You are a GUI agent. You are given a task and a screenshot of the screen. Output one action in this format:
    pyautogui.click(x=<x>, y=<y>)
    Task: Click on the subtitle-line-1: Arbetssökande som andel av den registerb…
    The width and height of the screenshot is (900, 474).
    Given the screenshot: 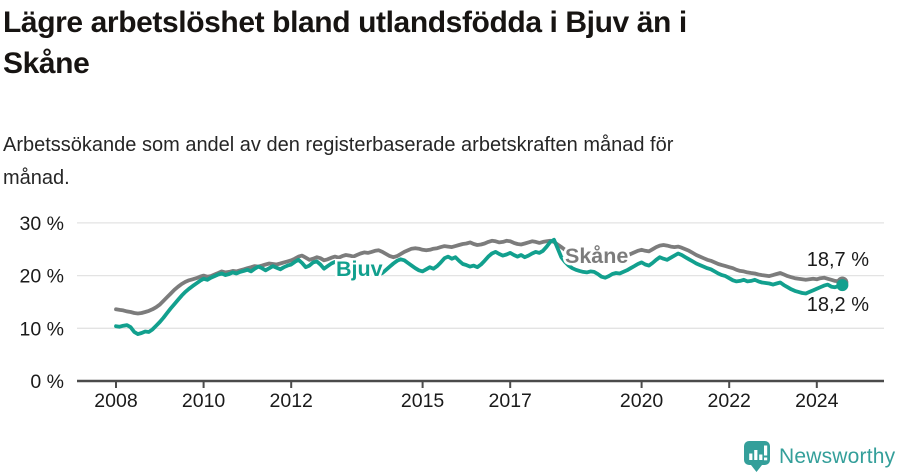 What is the action you would take?
    pyautogui.click(x=338, y=145)
    